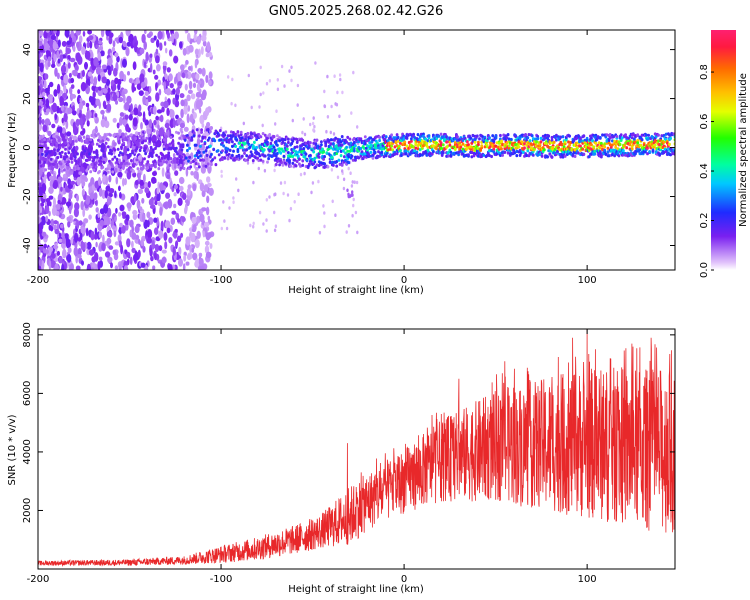  What do you see at coordinates (107, 169) in the screenshot?
I see `spectrogram-cell-2040` at bounding box center [107, 169].